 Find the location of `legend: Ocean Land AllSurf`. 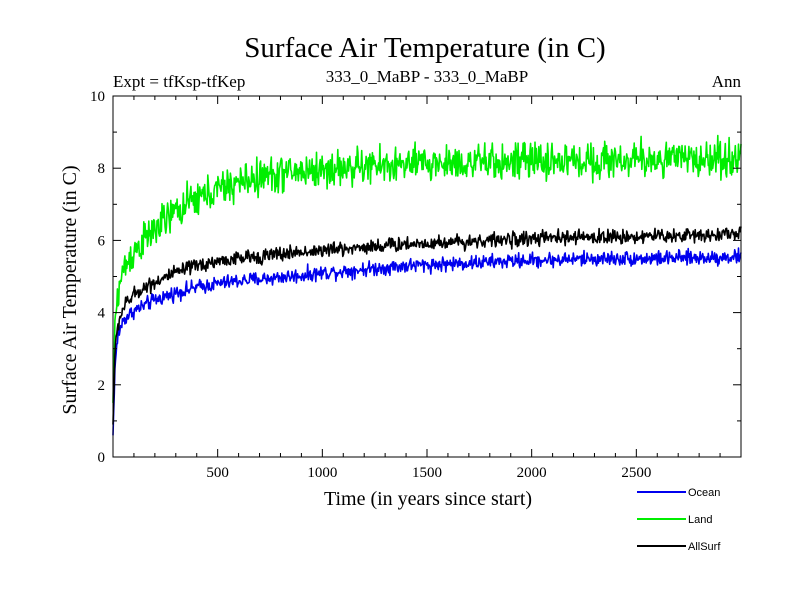

legend: Ocean Land AllSurf is located at coordinates (679, 520).